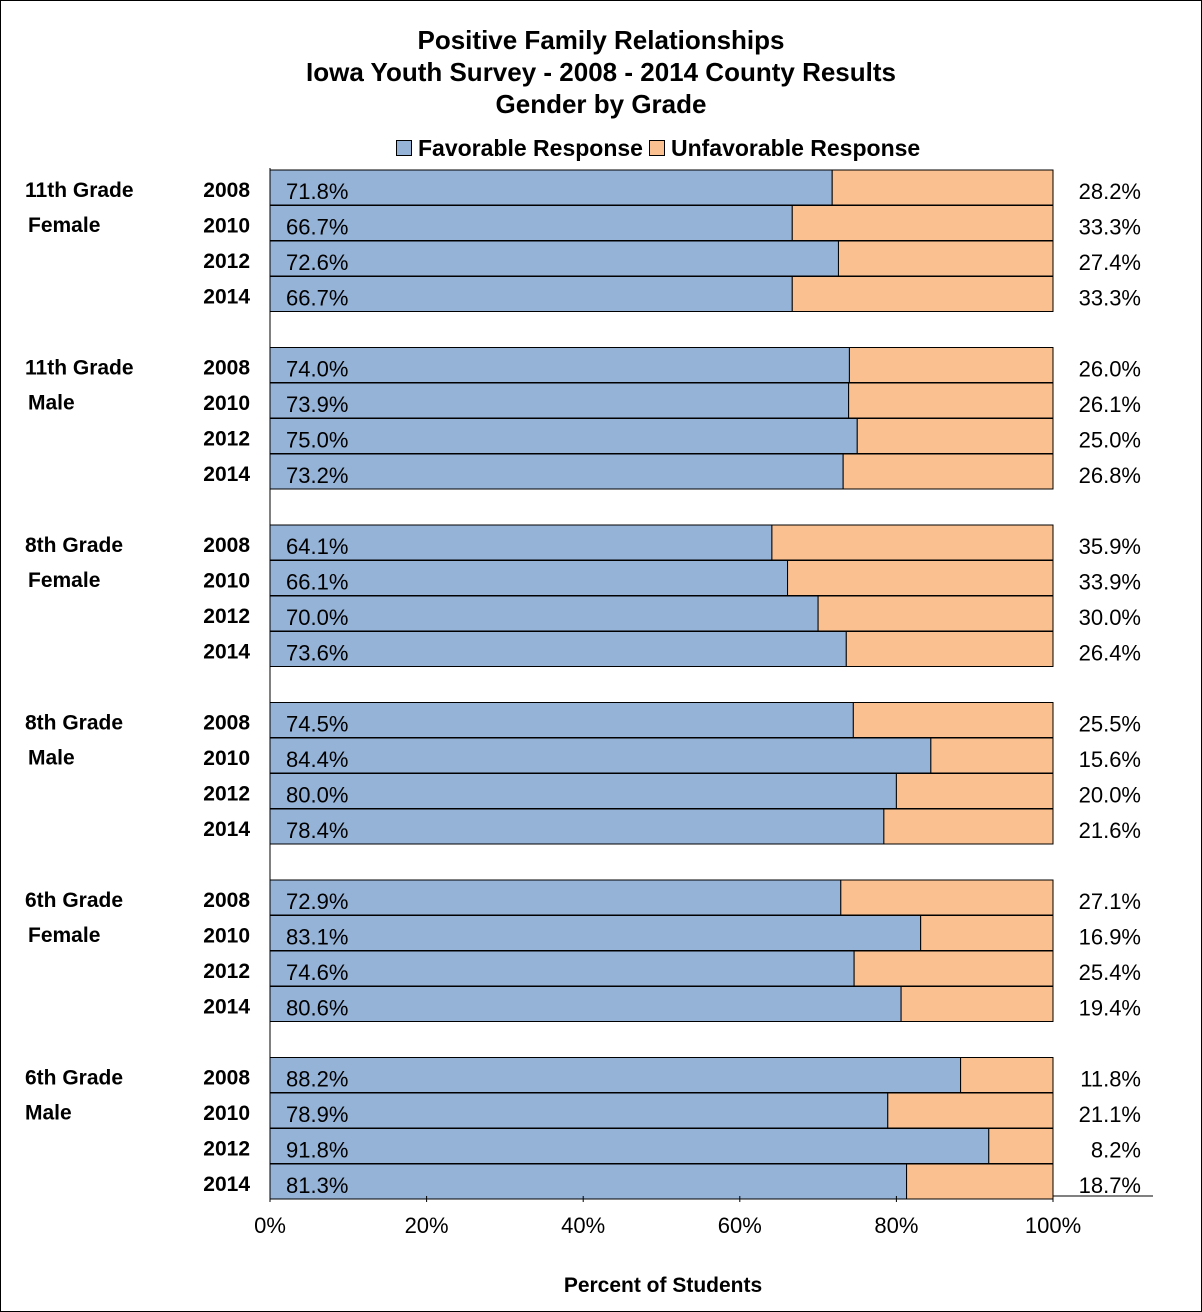 This screenshot has width=1202, height=1312. What do you see at coordinates (317, 1008) in the screenshot?
I see `data-label-favorable: 80.6%` at bounding box center [317, 1008].